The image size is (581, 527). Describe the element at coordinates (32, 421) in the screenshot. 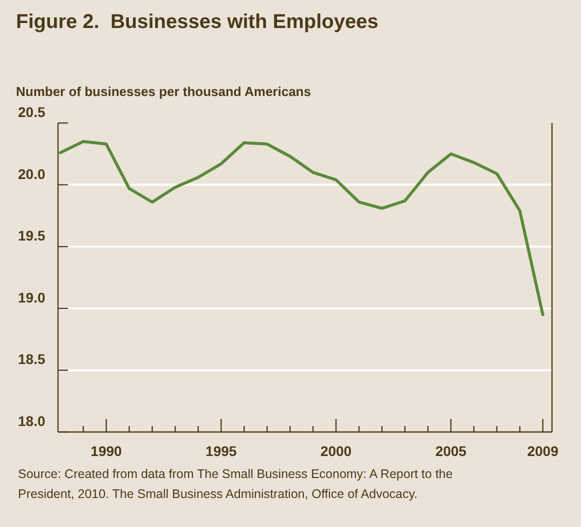

I see `y-tick-label: 18.0` at that location.